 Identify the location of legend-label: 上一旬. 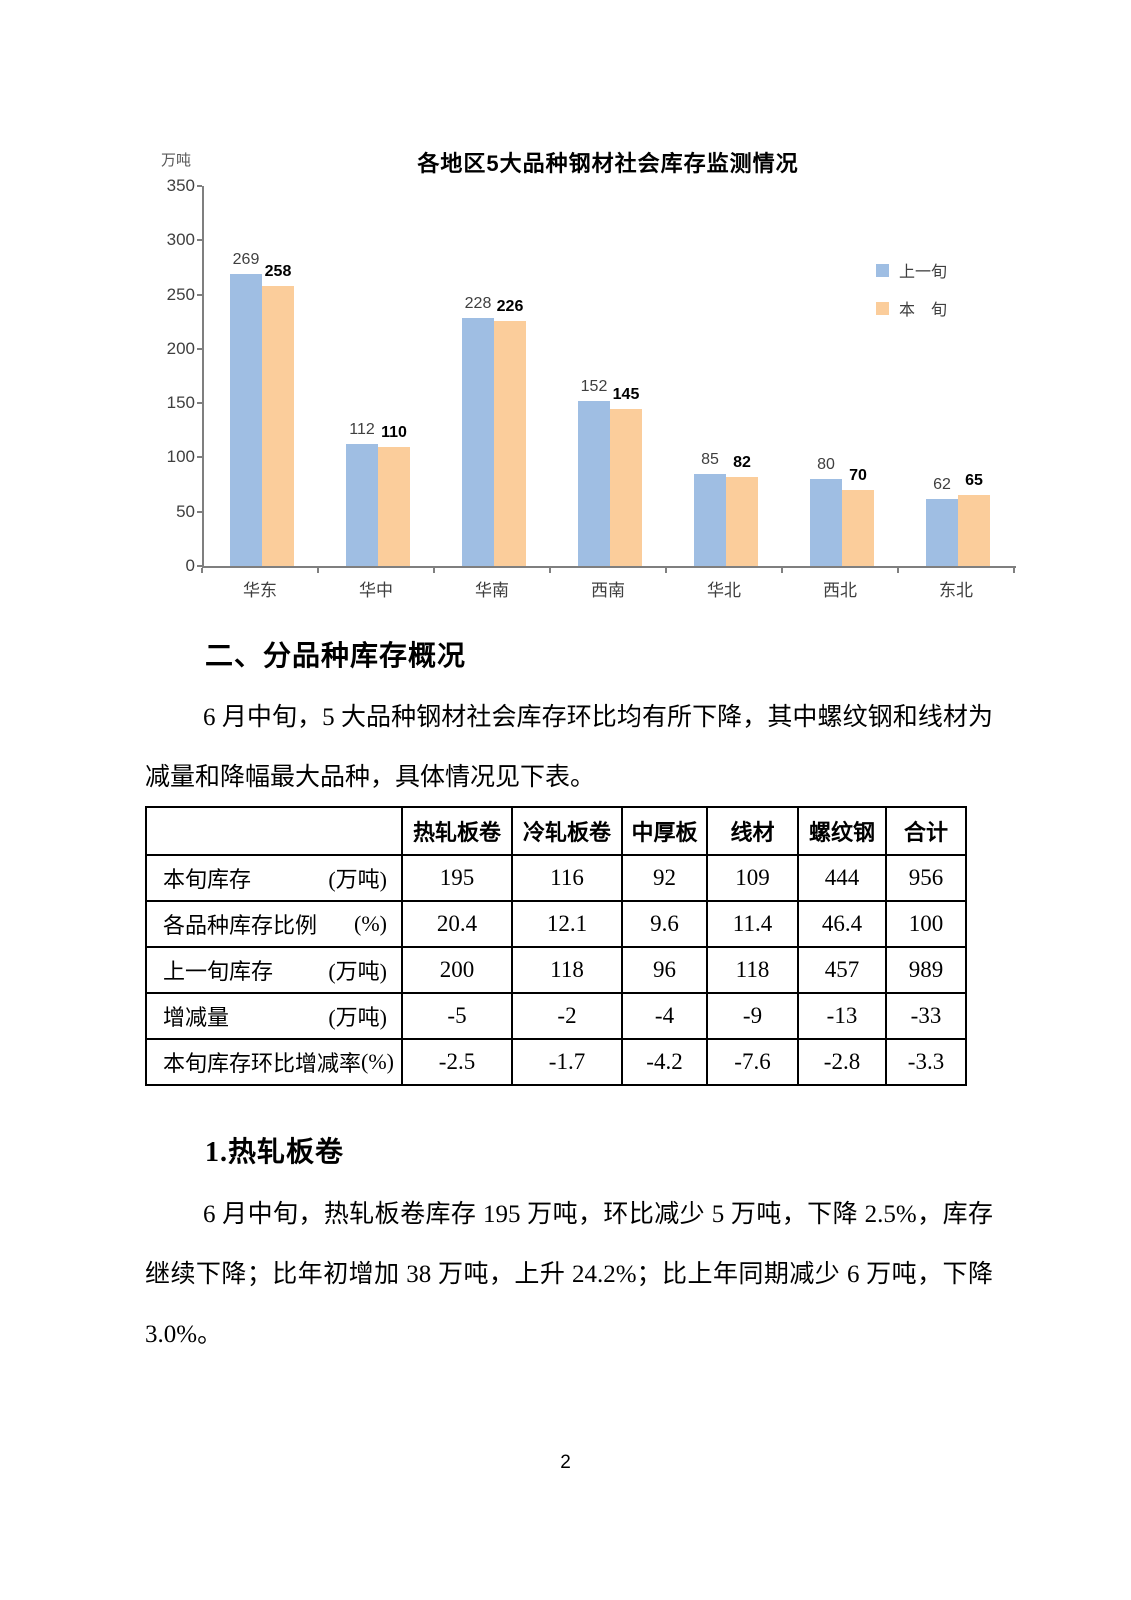
(923, 272).